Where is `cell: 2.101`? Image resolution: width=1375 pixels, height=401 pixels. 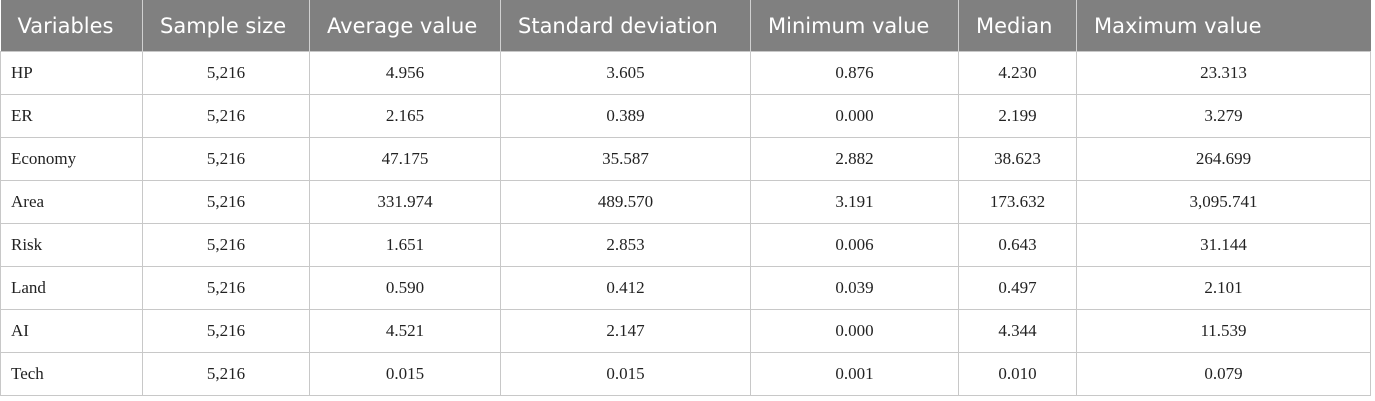 cell: 2.101 is located at coordinates (1223, 288).